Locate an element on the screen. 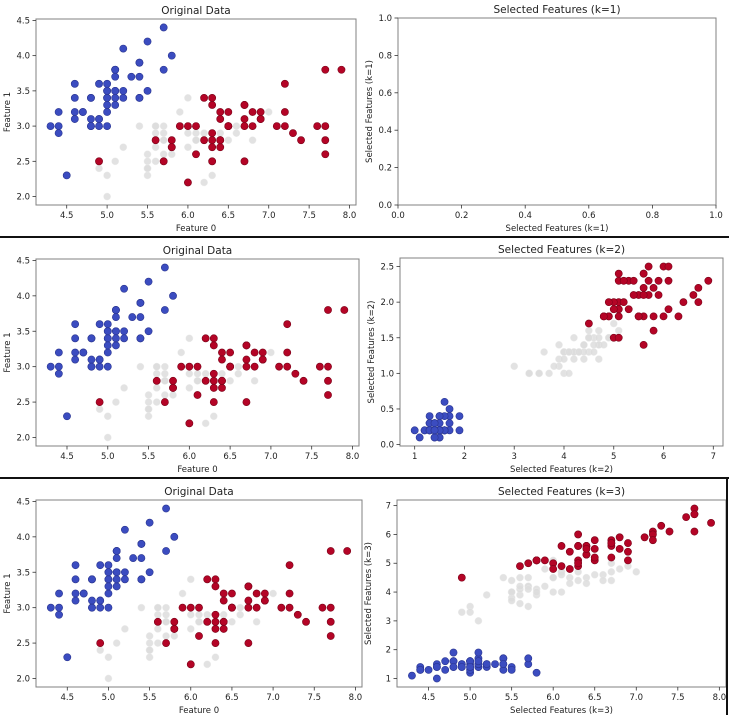 Image resolution: width=729 pixels, height=719 pixels. y-tick-label: 4.5 is located at coordinates (23, 261).